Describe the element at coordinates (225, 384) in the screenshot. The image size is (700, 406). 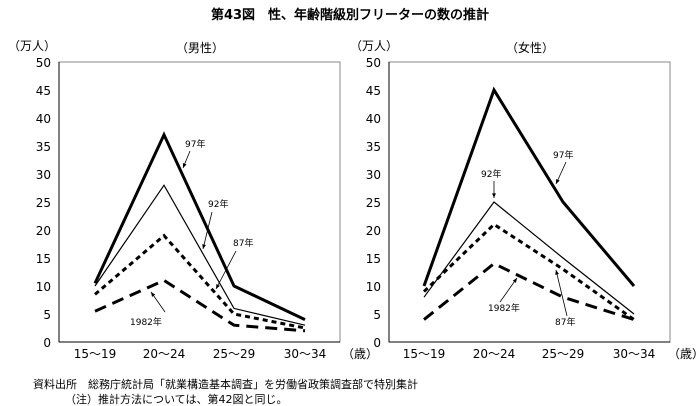
I see `source-note: 資料出所 総務庁統計局「就業構造基本調査」を労働省政策調査部で特別集計` at that location.